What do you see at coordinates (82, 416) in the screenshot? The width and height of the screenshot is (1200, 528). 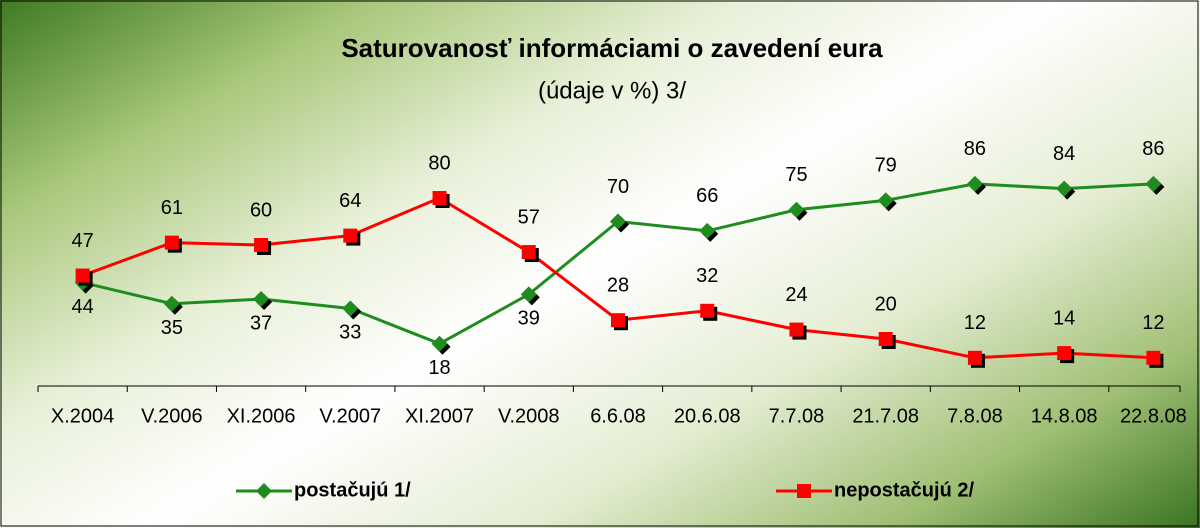 I see `x-tick-label: X.2004` at bounding box center [82, 416].